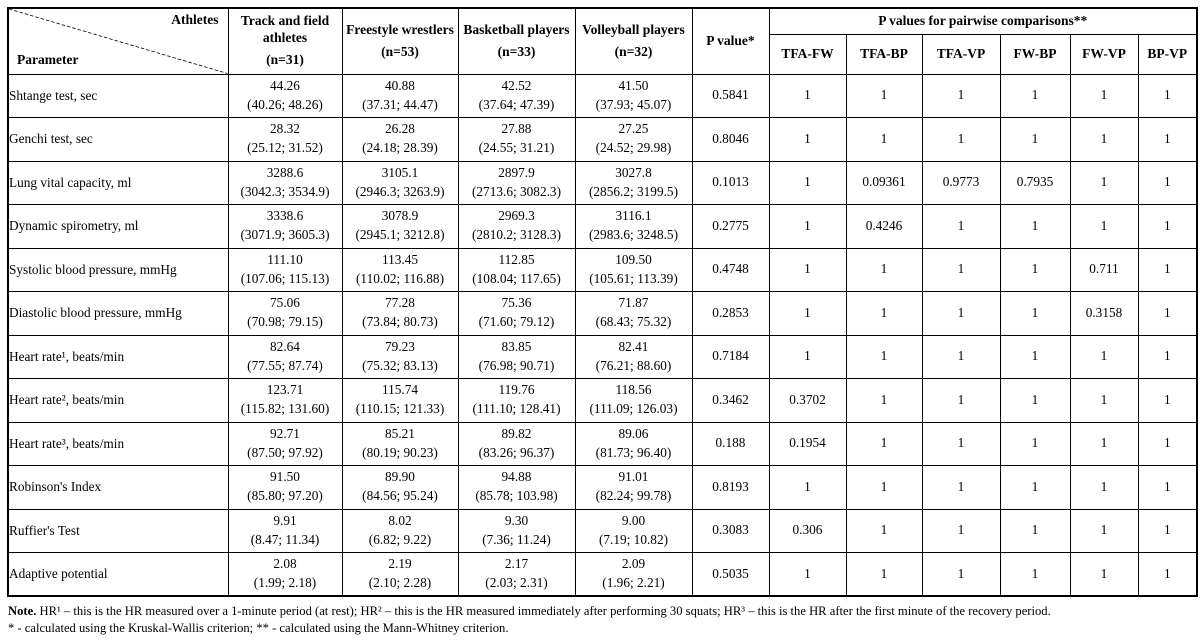 The image size is (1203, 644). I want to click on parameter-cell: Ruffier's Test, so click(118, 530).